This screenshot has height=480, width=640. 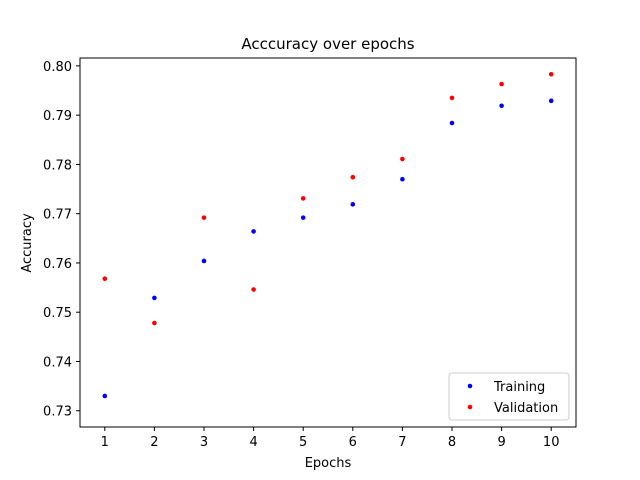 What do you see at coordinates (57, 67) in the screenshot?
I see `y-tick-label: 0.80` at bounding box center [57, 67].